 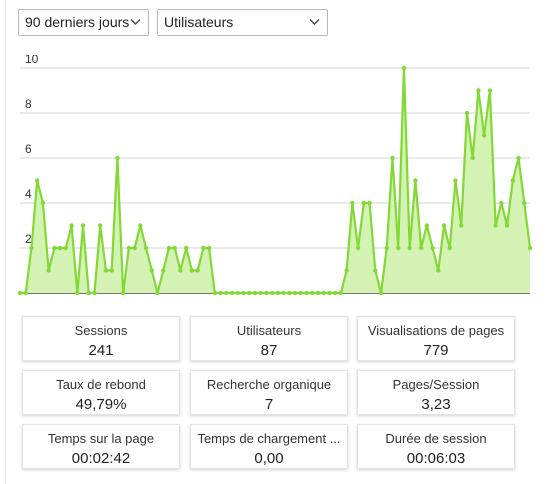 What do you see at coordinates (436, 392) in the screenshot?
I see `stat-card-pages-per-session: Pages/Session 3,23` at bounding box center [436, 392].